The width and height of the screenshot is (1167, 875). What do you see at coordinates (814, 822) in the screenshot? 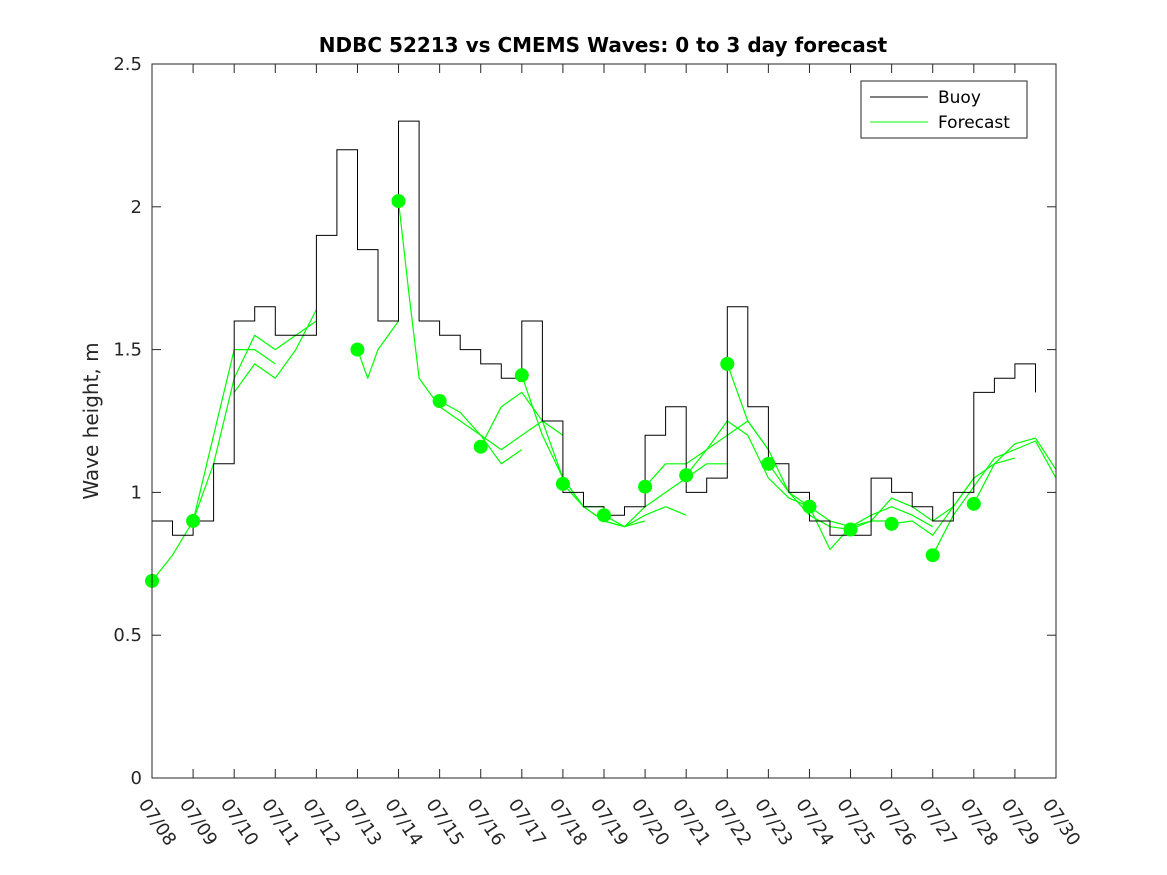
I see `x-tick-label: 07/24` at bounding box center [814, 822].